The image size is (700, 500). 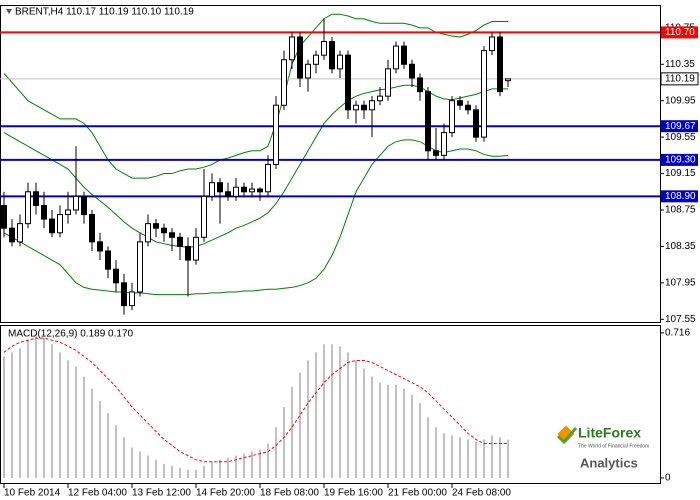 What do you see at coordinates (613, 446) in the screenshot?
I see `logo-tagline: The World of Financial Freedom` at bounding box center [613, 446].